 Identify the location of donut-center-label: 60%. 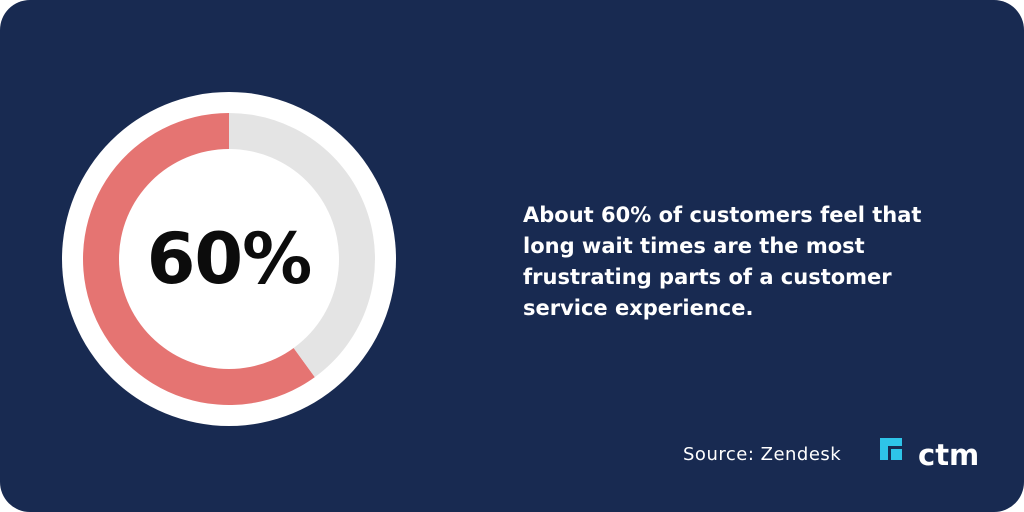
(229, 259).